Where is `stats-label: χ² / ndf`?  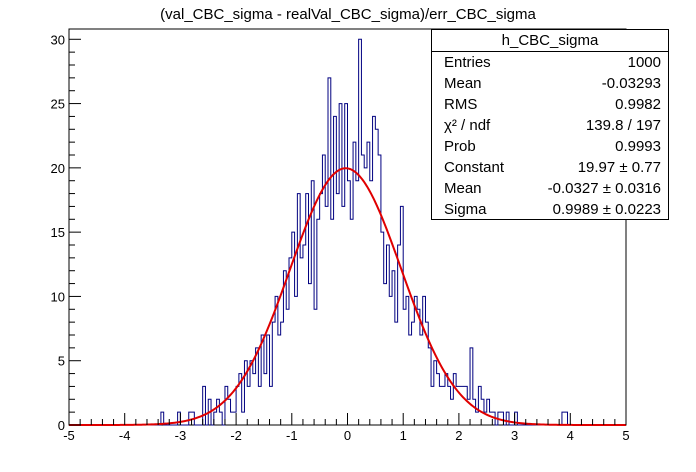 stats-label: χ² / ndf is located at coordinates (467, 125).